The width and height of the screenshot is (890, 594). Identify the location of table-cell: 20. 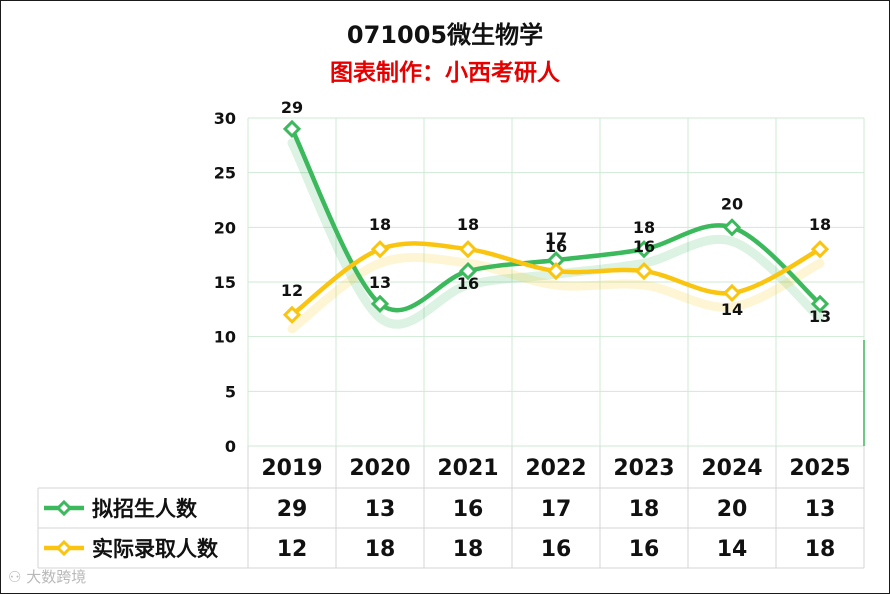
(732, 509).